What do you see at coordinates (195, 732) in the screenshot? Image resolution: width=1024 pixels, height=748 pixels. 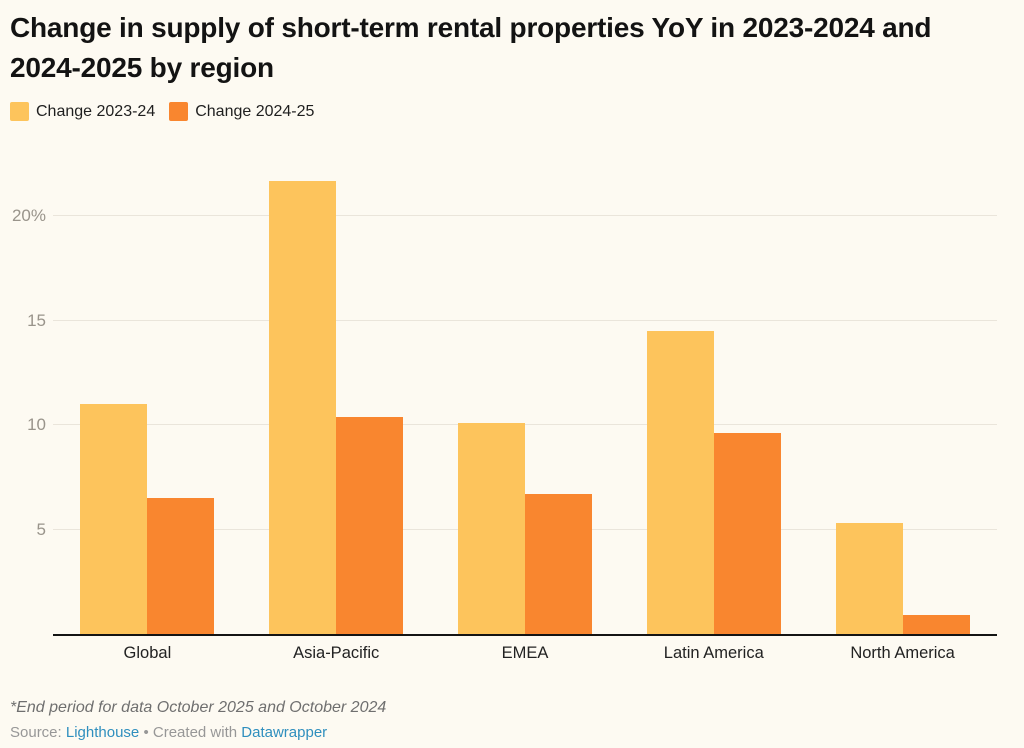 I see `created-with-label: Created with` at bounding box center [195, 732].